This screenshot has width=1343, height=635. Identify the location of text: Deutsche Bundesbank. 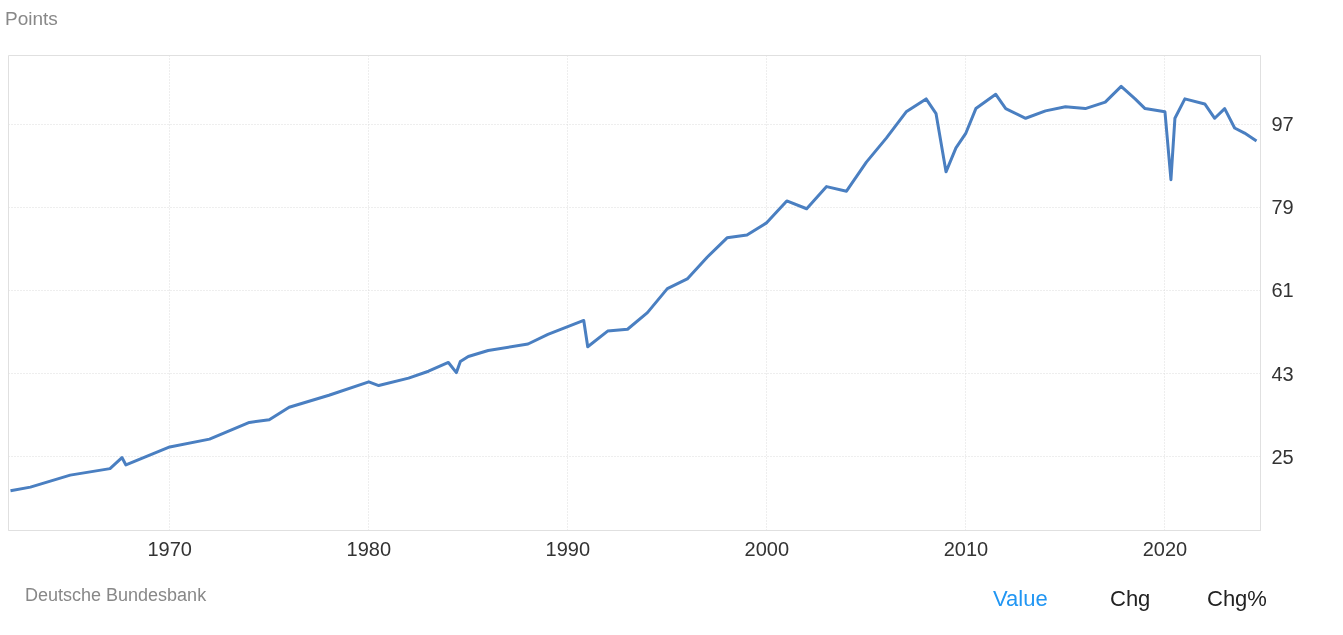
(116, 595).